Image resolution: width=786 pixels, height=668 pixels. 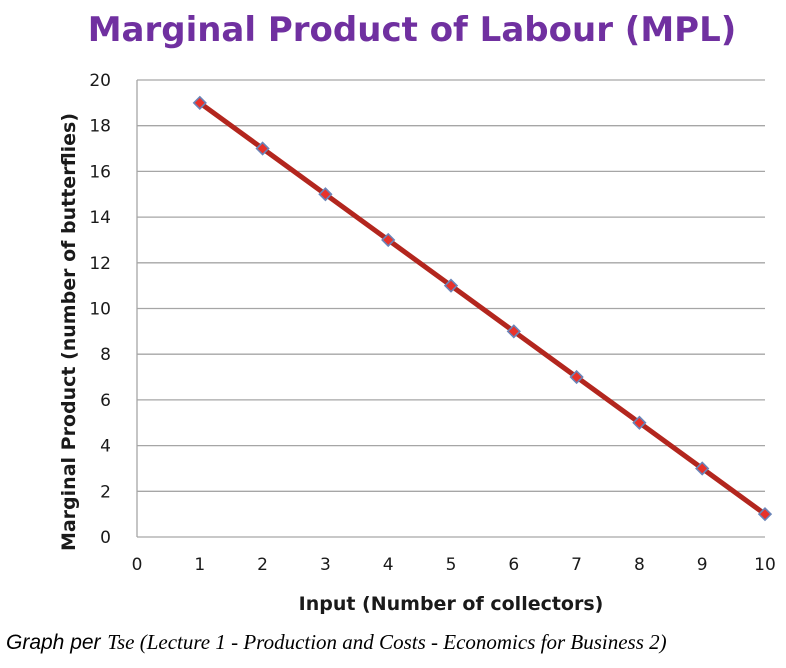 I want to click on y-tick-label: 2, so click(x=105, y=492).